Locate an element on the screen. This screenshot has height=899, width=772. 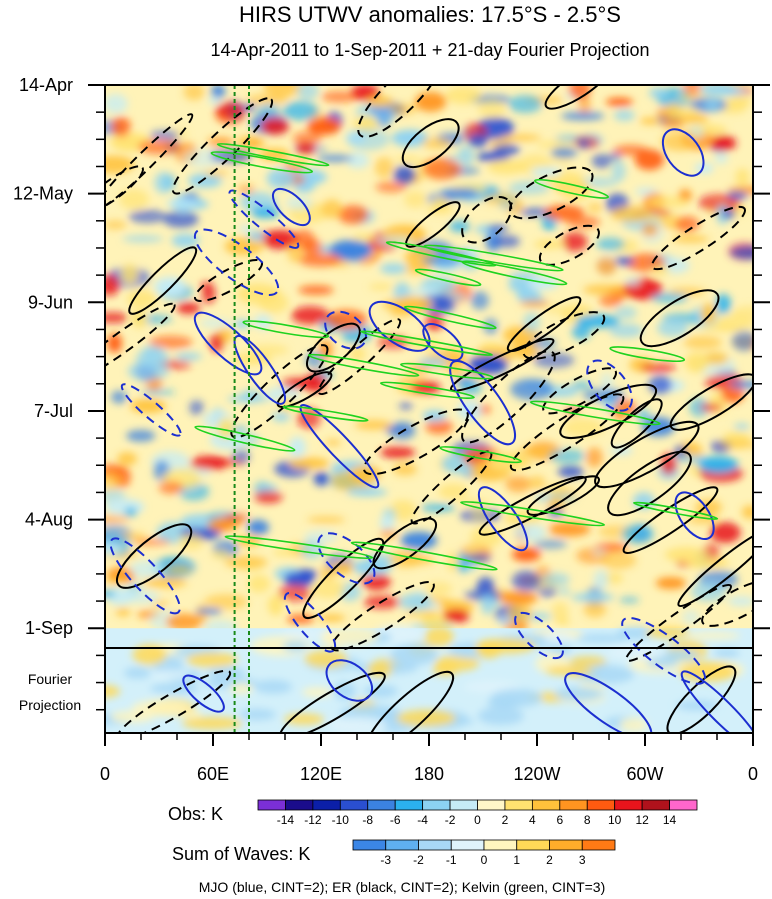
obs-colorbar-level-label: 6 is located at coordinates (559, 820).